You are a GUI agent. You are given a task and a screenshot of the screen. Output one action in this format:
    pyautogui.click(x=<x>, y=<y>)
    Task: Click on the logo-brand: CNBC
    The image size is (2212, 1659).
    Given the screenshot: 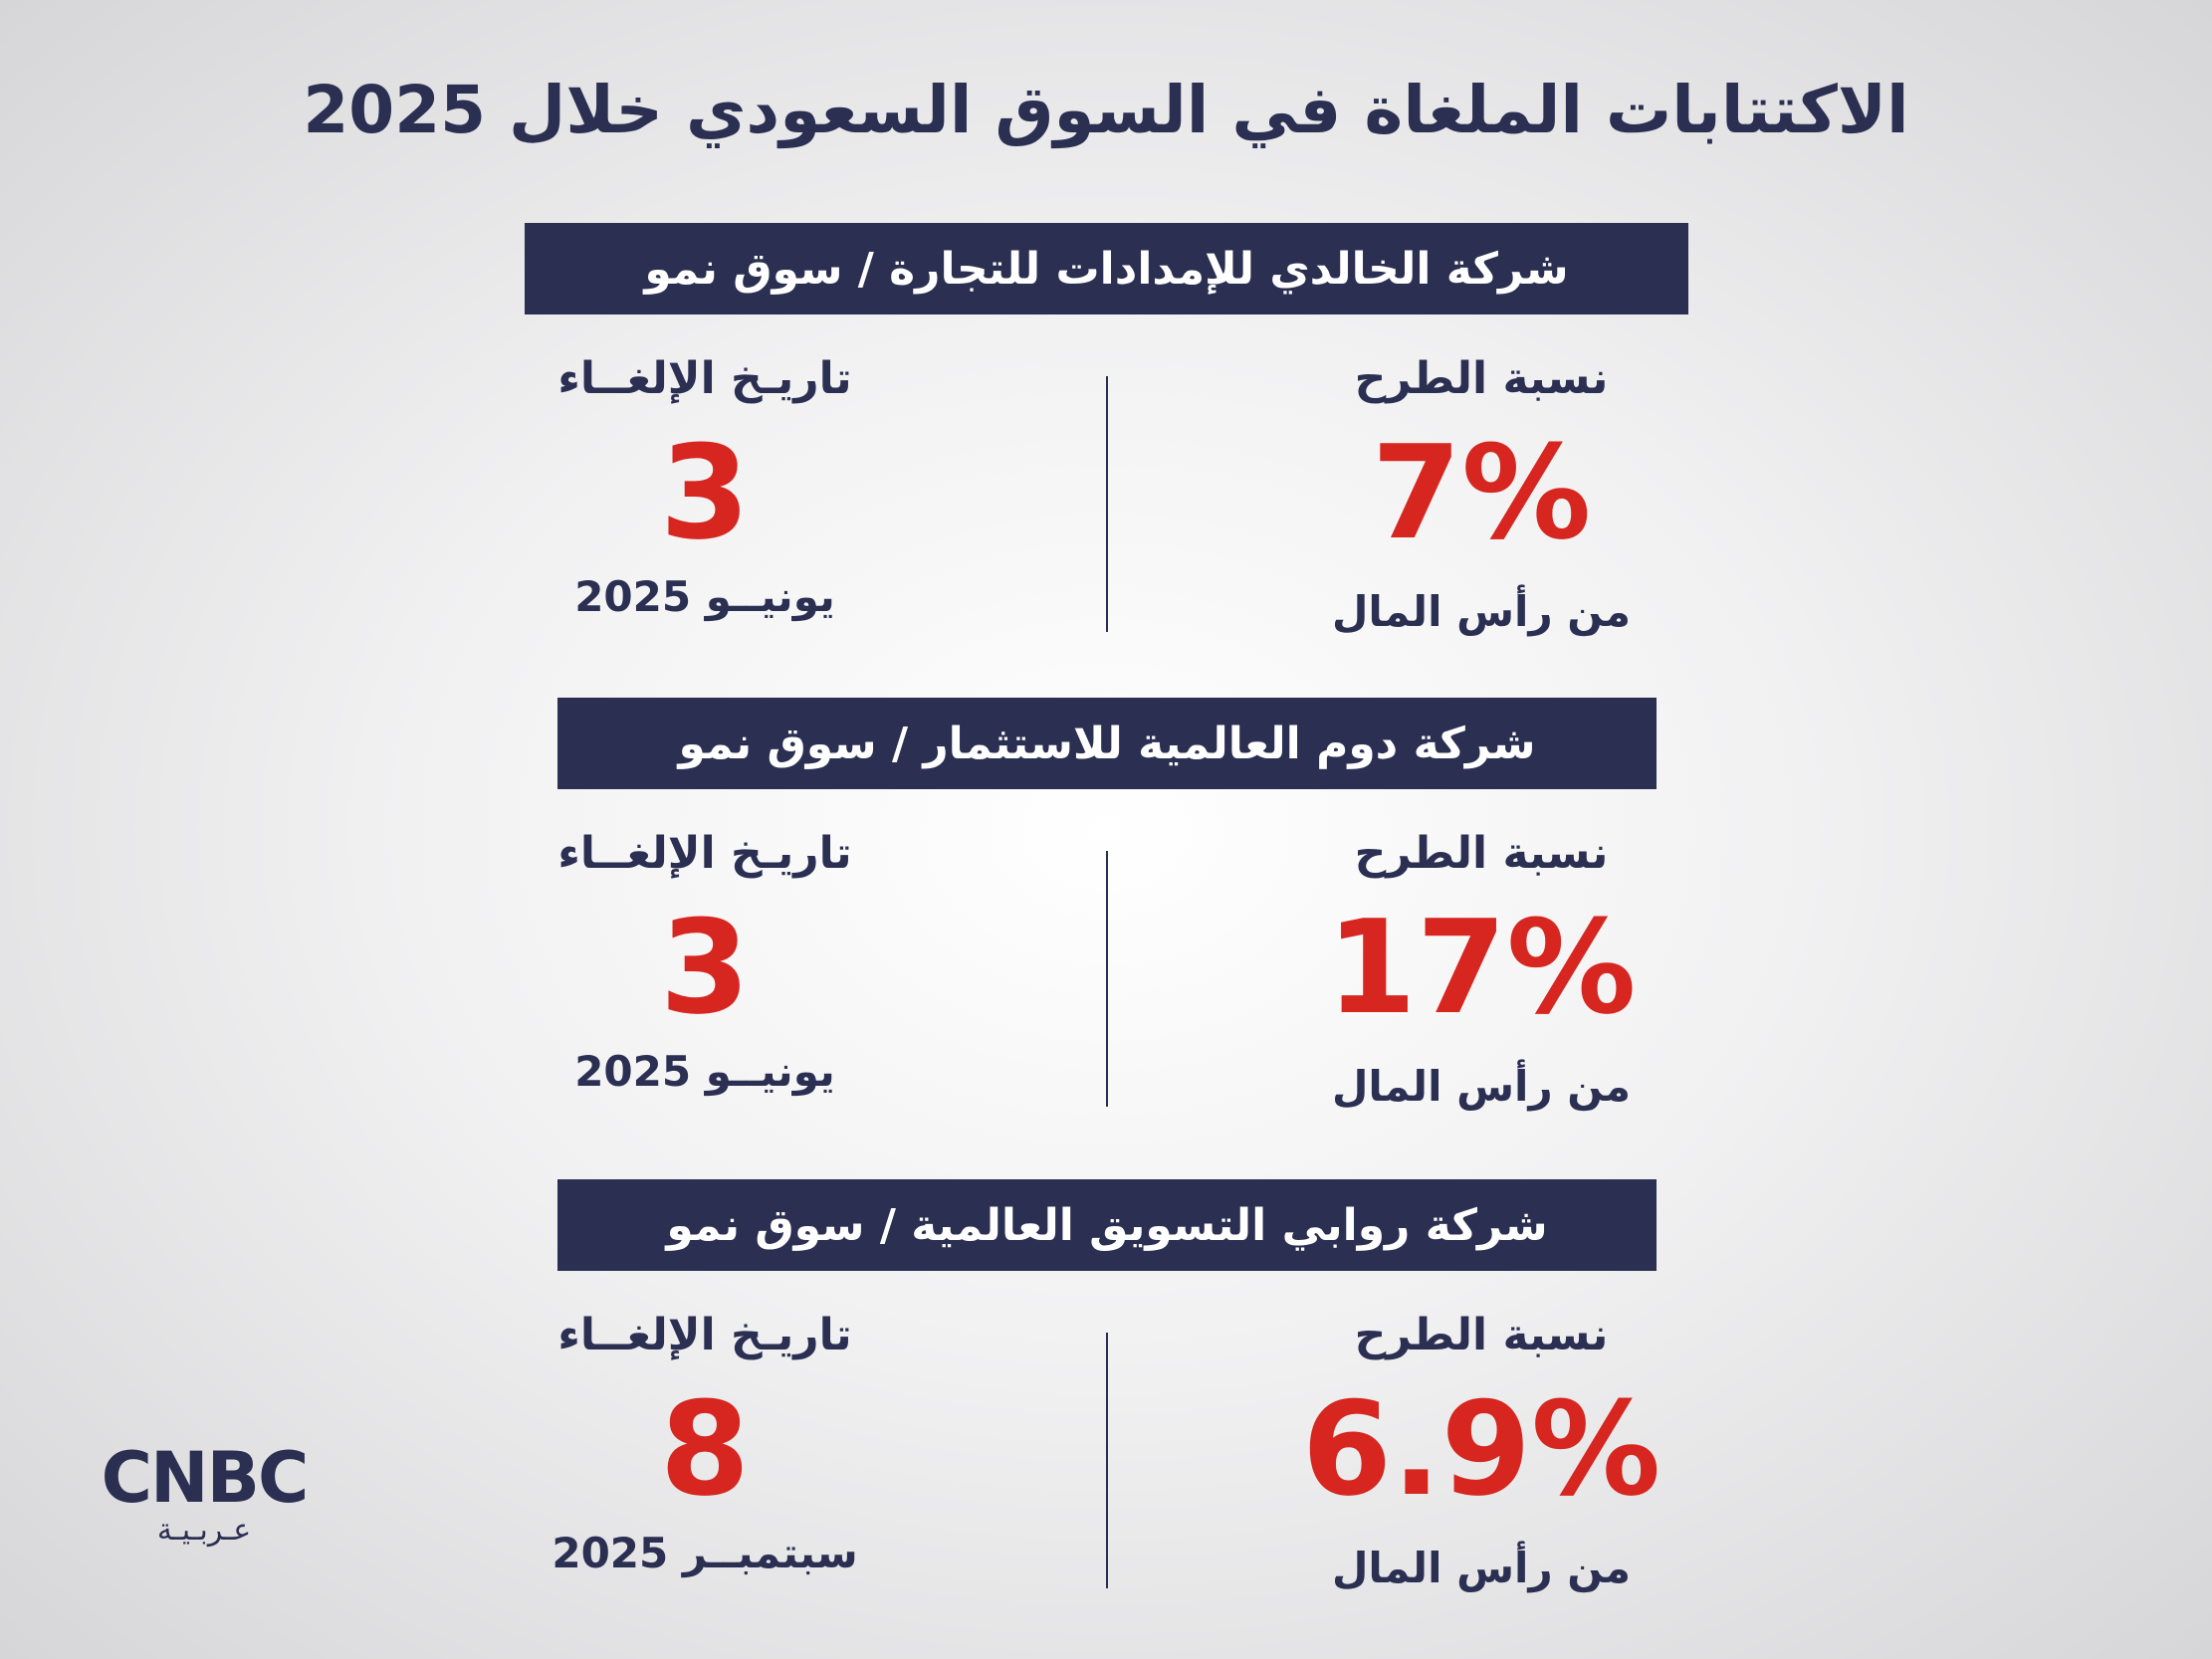 What is the action you would take?
    pyautogui.click(x=205, y=1478)
    